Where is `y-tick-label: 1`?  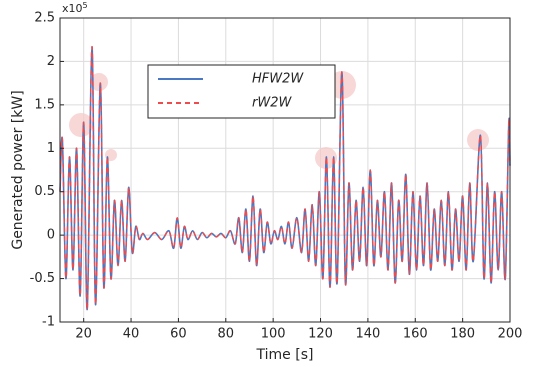 y-tick-label: 1 is located at coordinates (51, 148).